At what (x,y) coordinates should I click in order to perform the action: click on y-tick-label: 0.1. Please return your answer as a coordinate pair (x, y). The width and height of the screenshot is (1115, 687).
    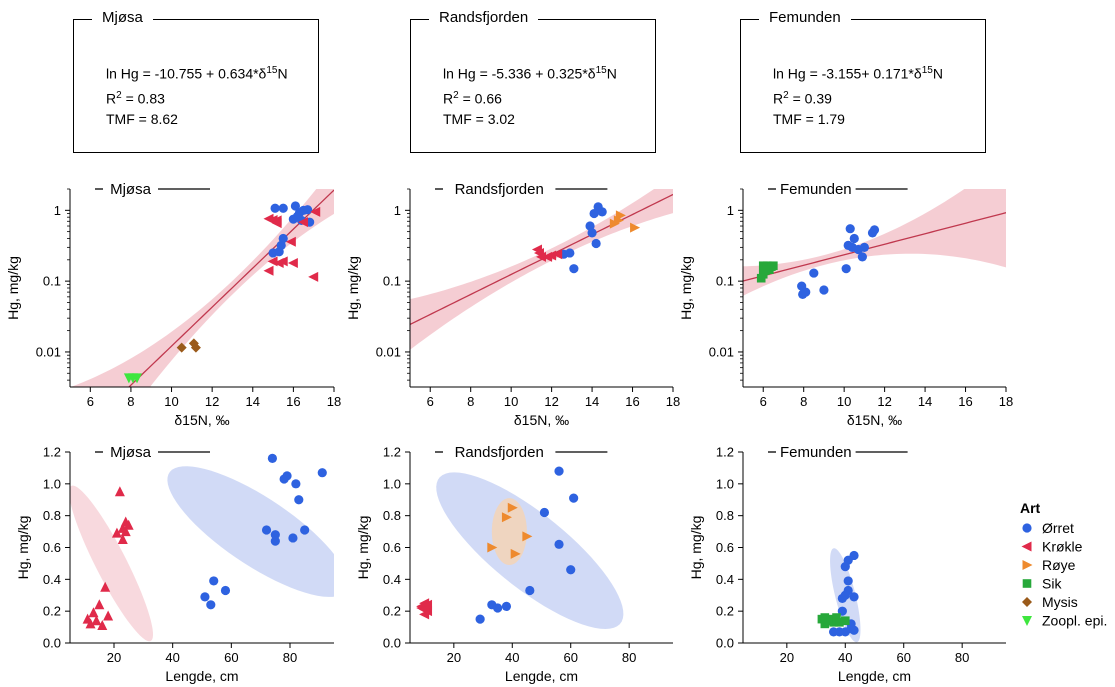
    Looking at the image, I should click on (52, 281).